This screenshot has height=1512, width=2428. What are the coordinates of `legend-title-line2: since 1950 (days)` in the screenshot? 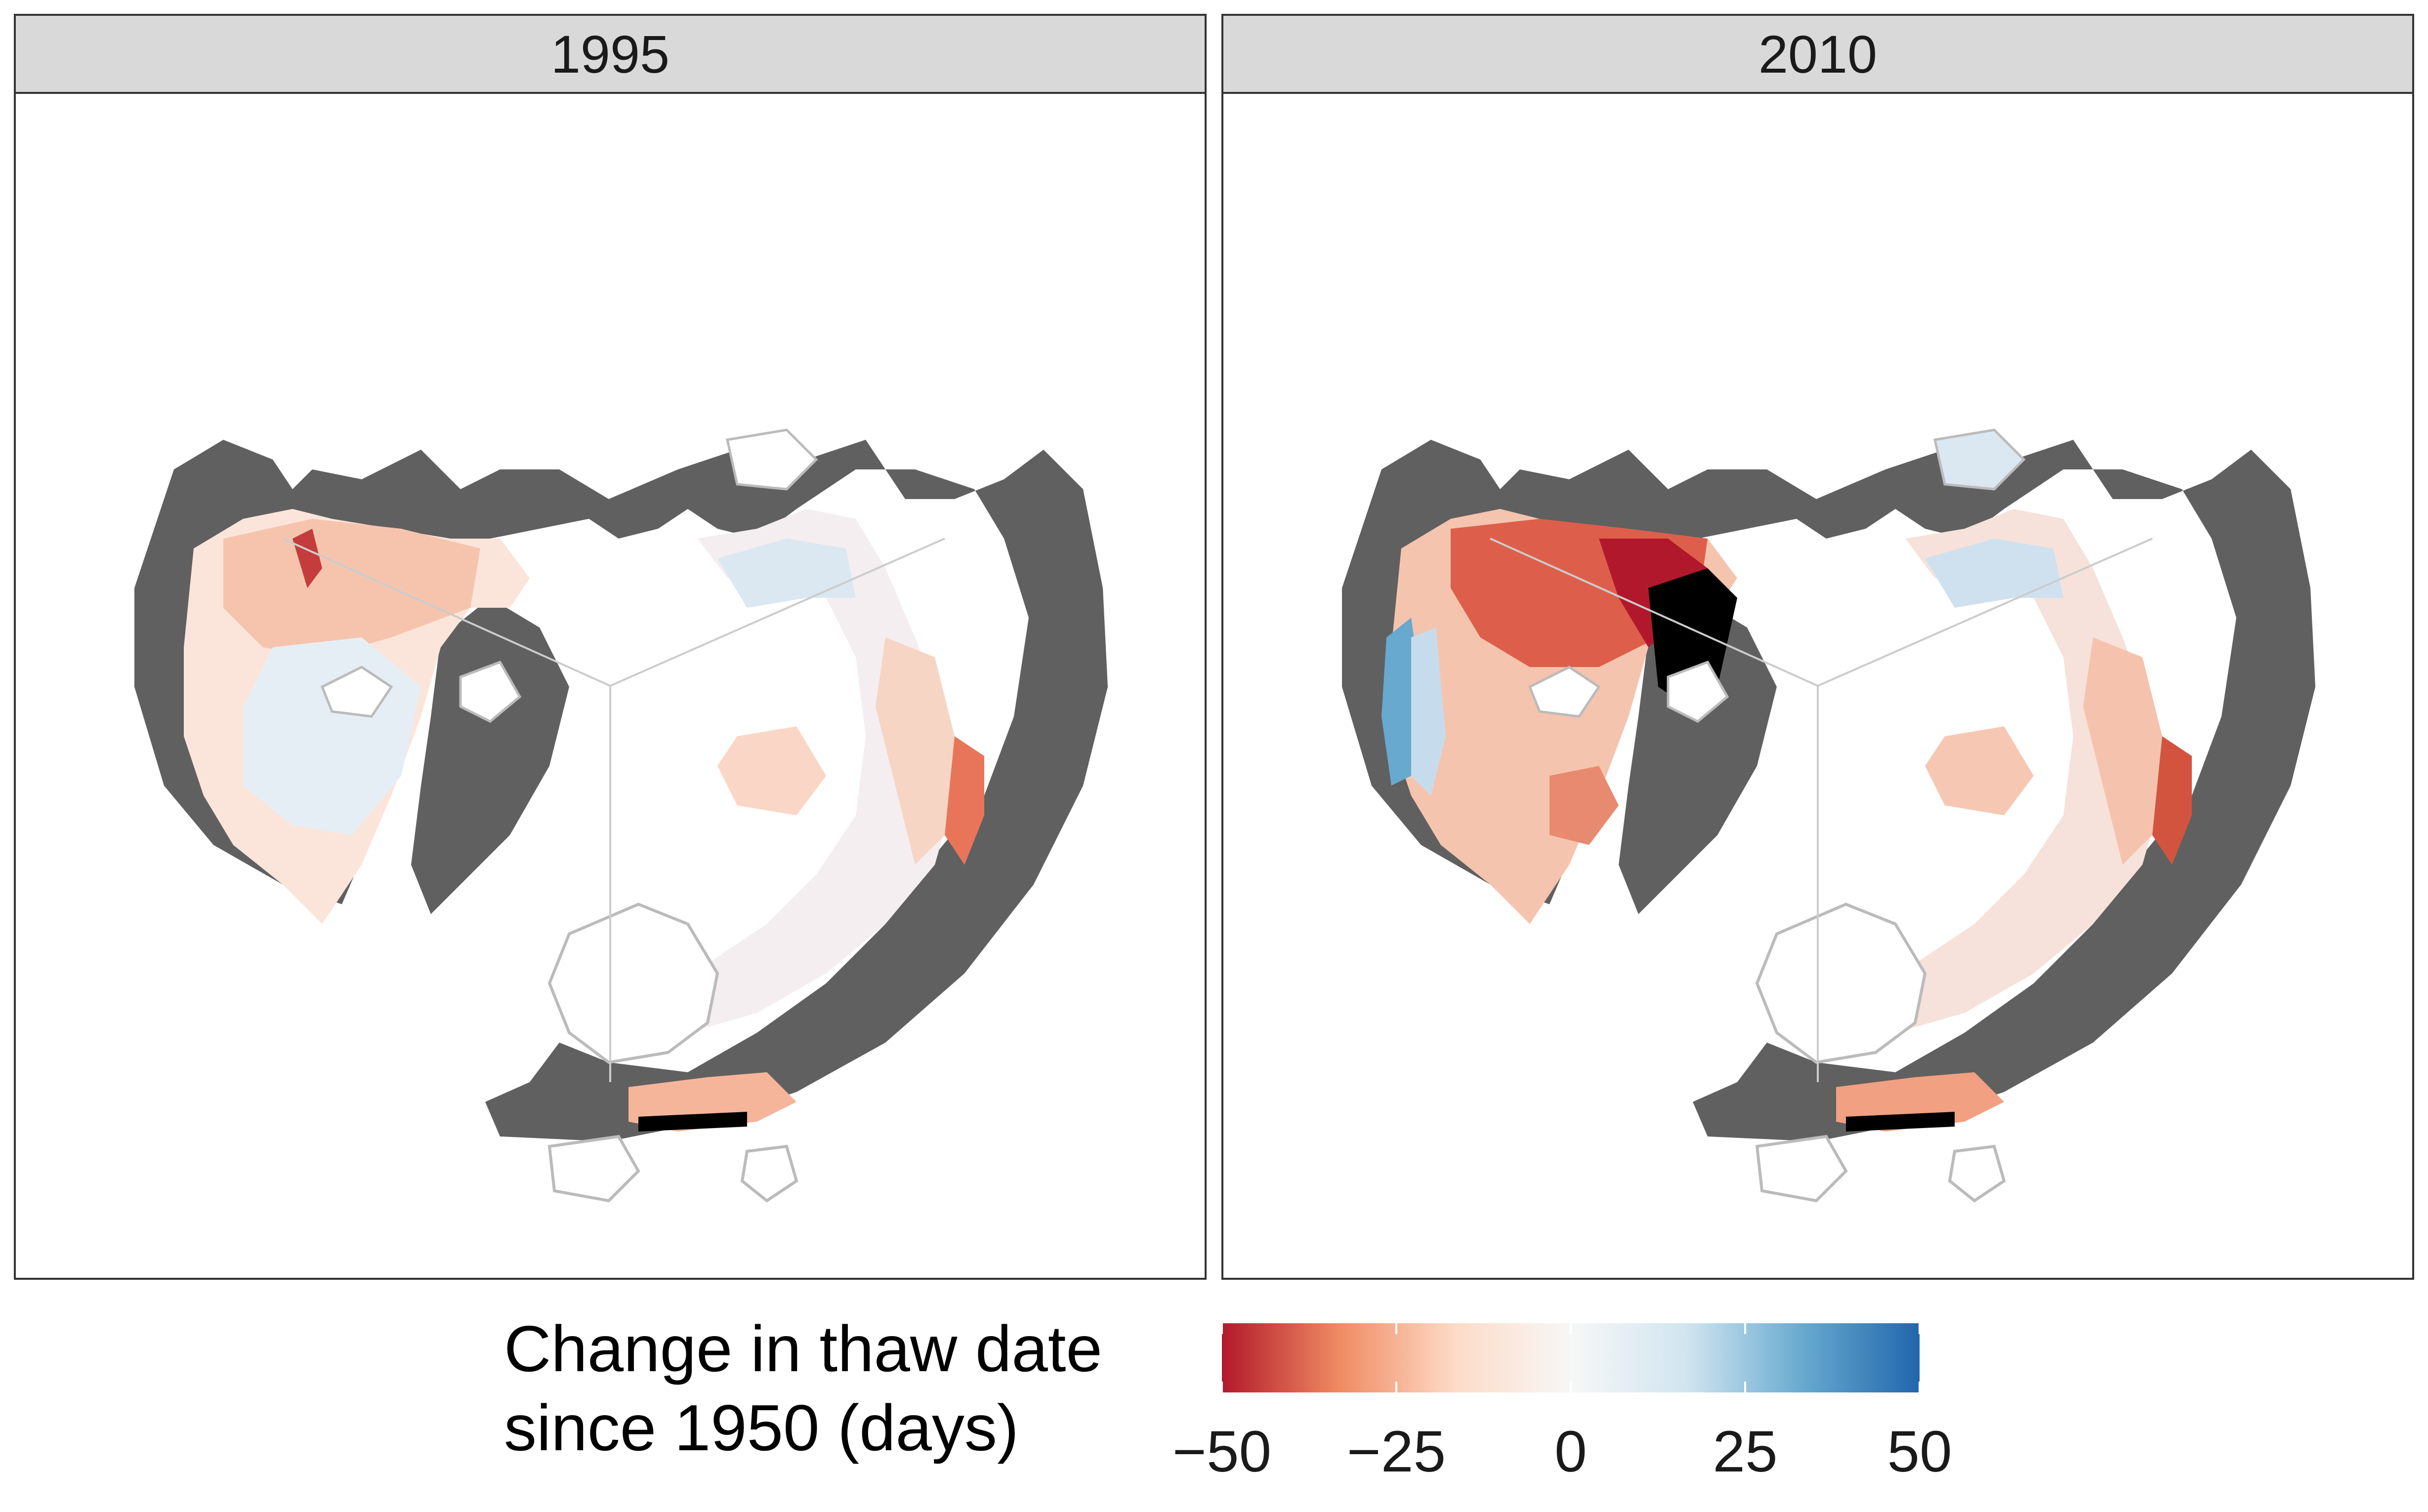 It's located at (761, 1427).